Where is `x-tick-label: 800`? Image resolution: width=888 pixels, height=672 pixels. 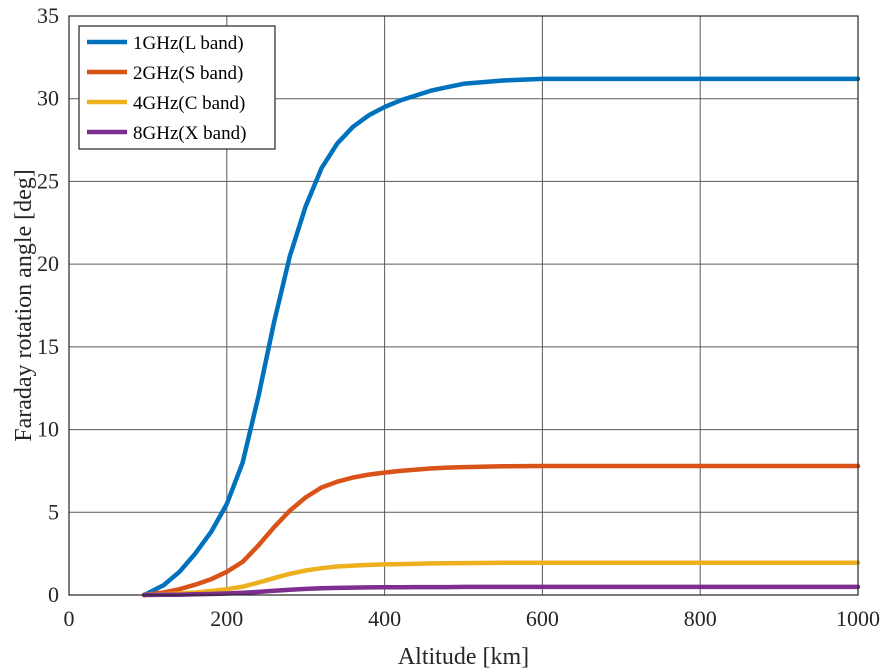
x-tick-label: 800 is located at coordinates (700, 618).